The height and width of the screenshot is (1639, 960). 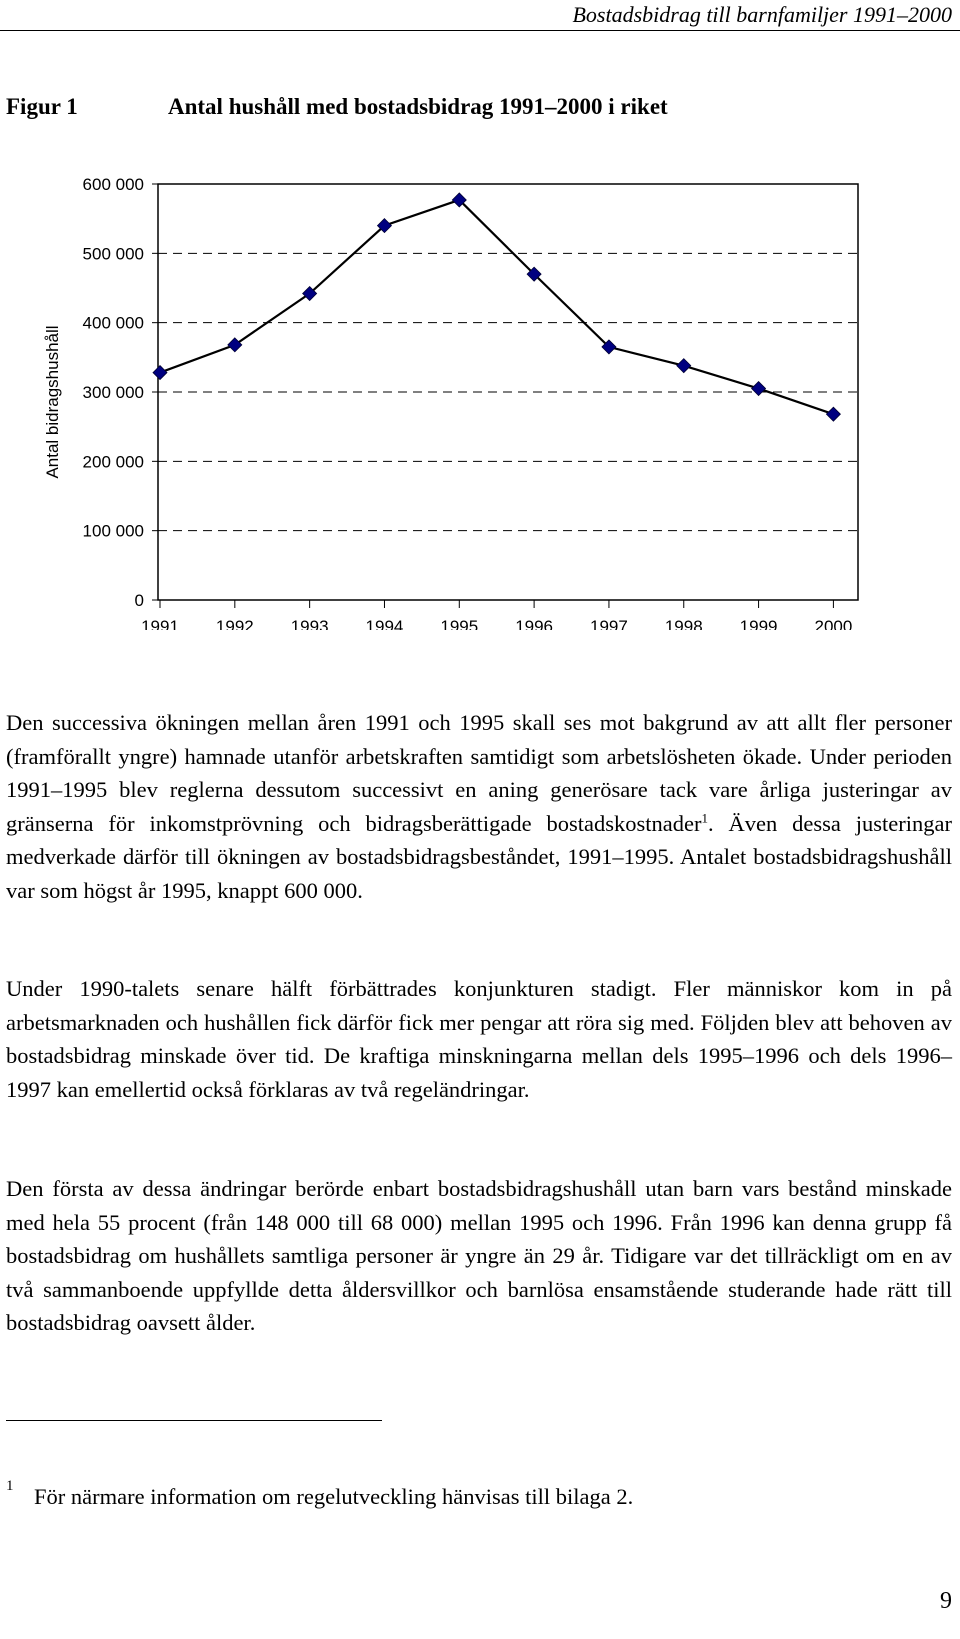 I want to click on footnote-rule, so click(x=194, y=1420).